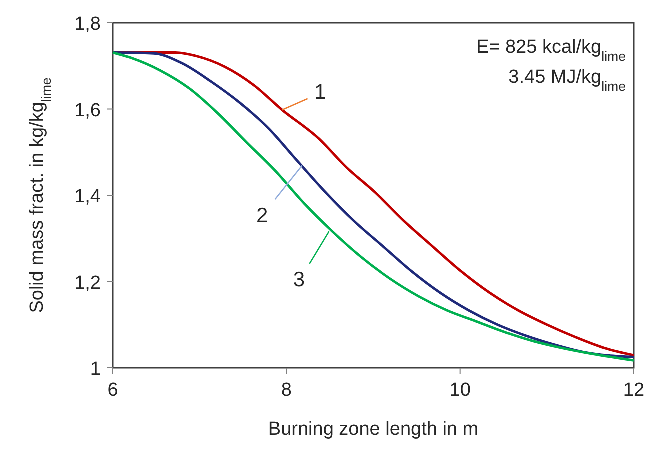 This screenshot has height=461, width=652. What do you see at coordinates (87, 24) in the screenshot?
I see `y-tick-label: 1,8` at bounding box center [87, 24].